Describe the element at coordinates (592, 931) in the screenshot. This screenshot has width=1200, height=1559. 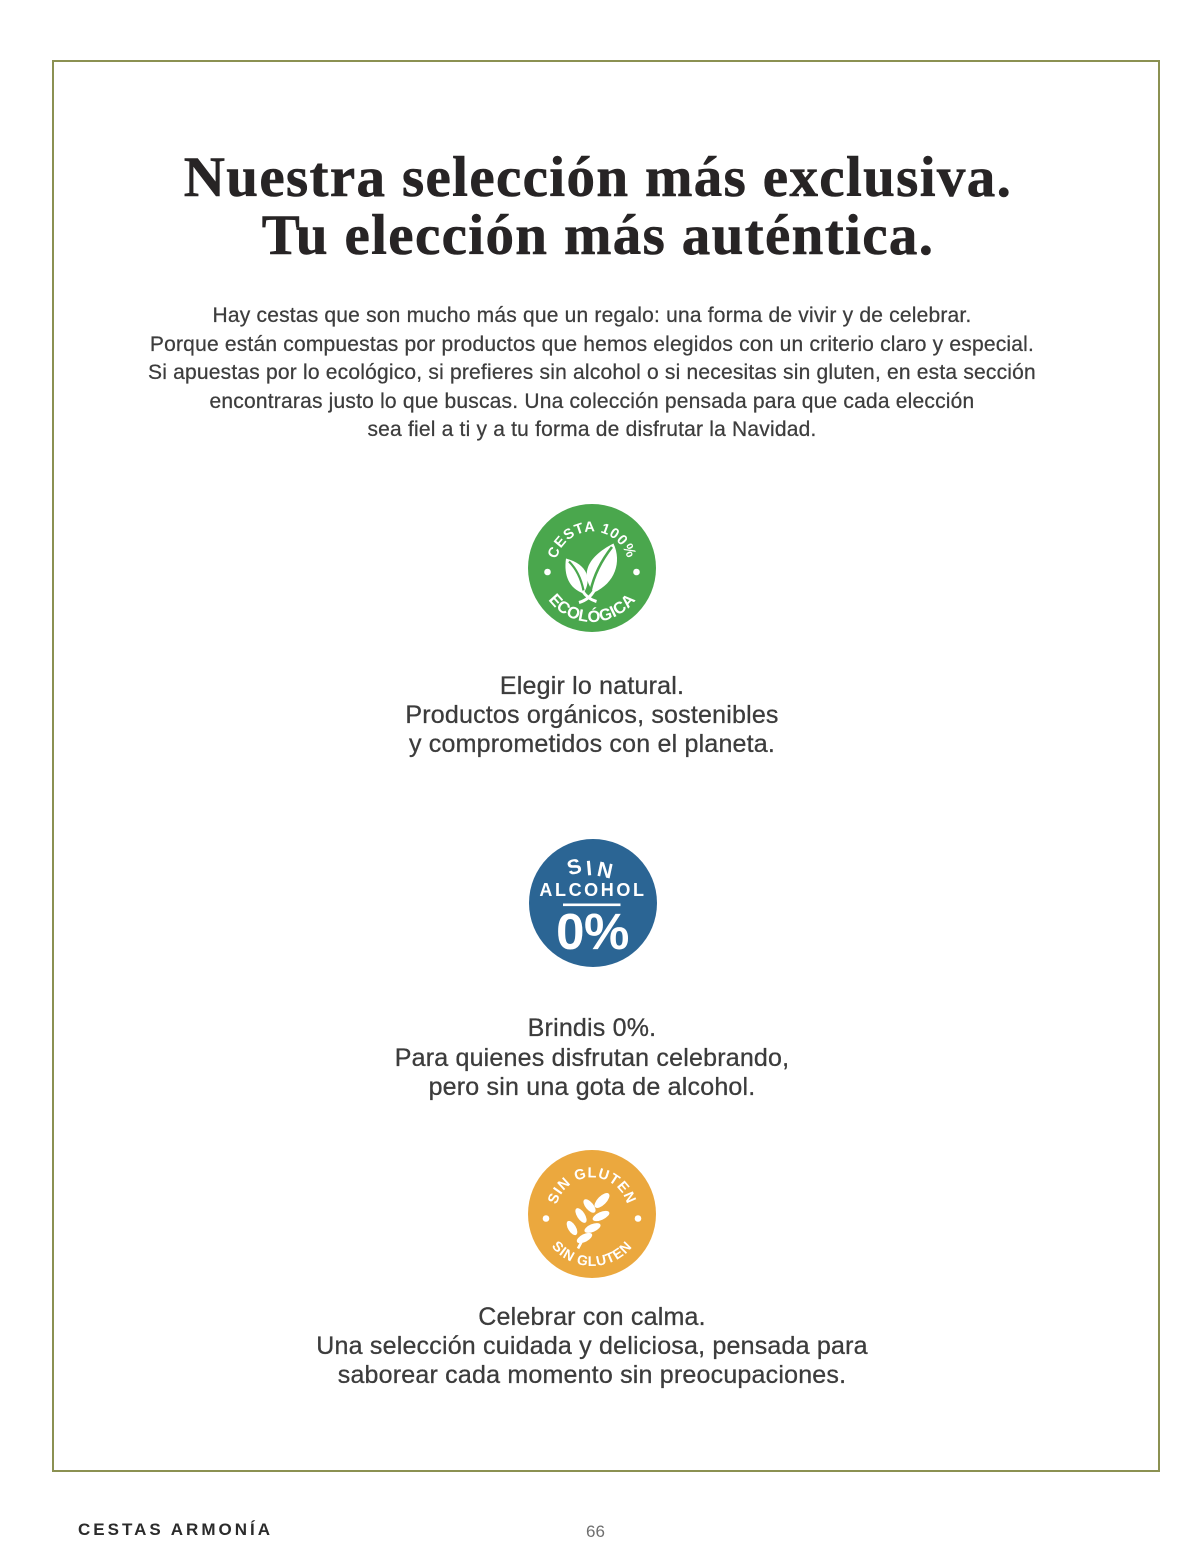
I see `svg-text: 0%` at that location.